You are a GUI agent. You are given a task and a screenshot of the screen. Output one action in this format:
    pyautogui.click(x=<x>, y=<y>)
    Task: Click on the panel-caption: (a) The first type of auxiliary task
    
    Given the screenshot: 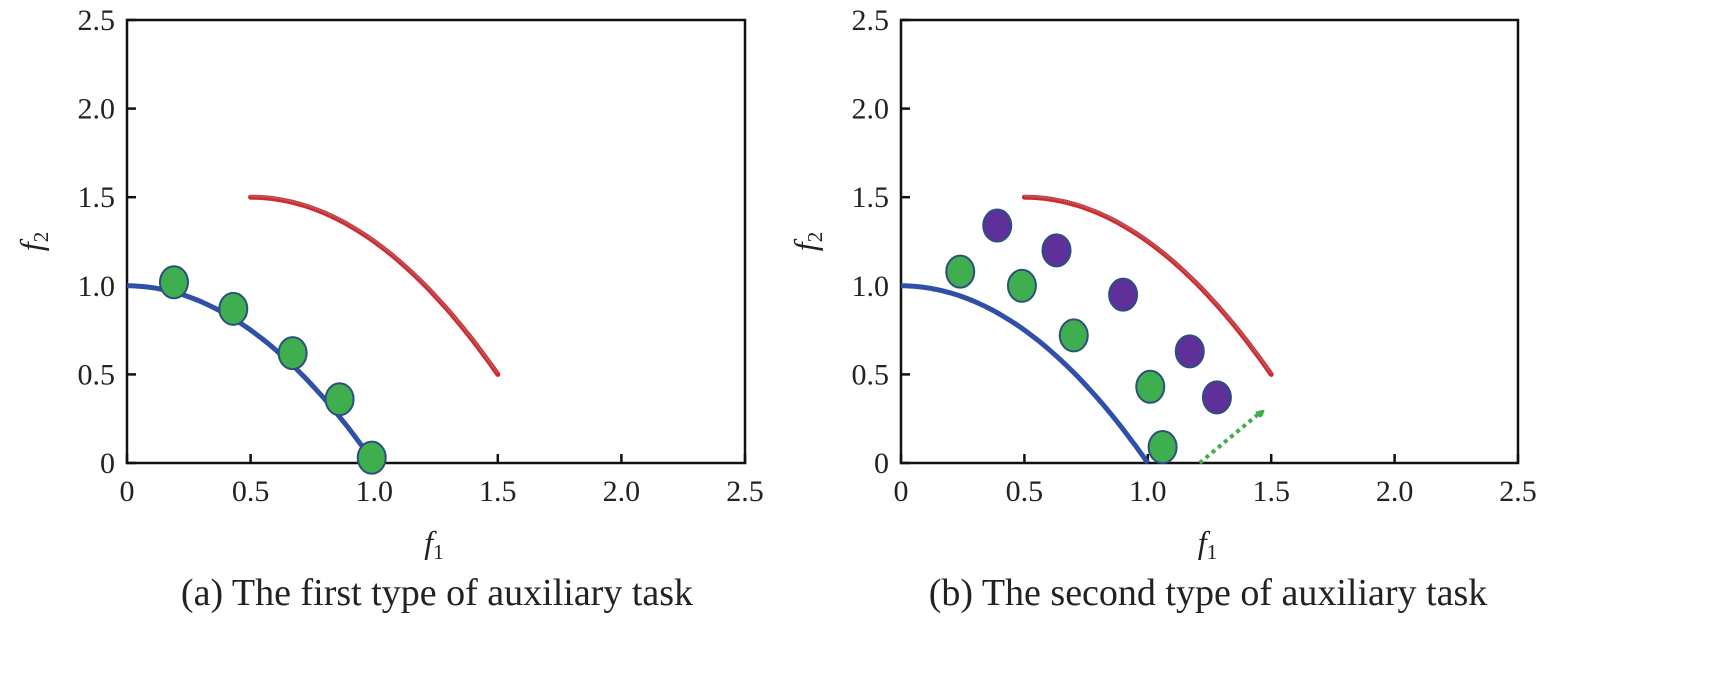 What is the action you would take?
    pyautogui.click(x=437, y=593)
    